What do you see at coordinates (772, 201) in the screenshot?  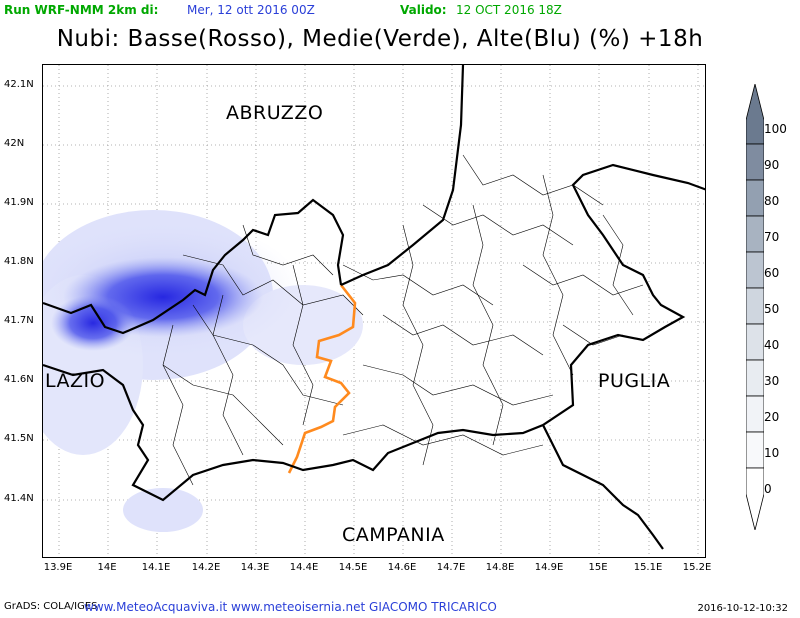 I see `colorbar-label: 80` at bounding box center [772, 201].